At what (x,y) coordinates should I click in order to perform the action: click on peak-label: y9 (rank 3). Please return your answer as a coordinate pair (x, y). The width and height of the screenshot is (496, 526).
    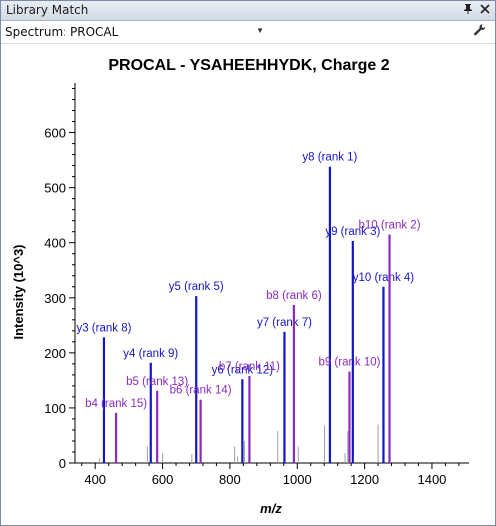
    Looking at the image, I should click on (352, 232).